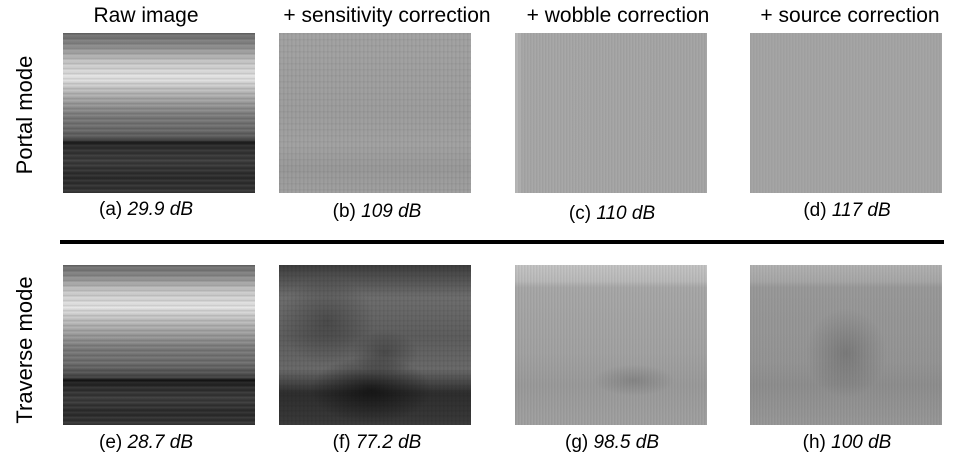 The height and width of the screenshot is (461, 960). I want to click on caption-tag: (e), so click(110, 442).